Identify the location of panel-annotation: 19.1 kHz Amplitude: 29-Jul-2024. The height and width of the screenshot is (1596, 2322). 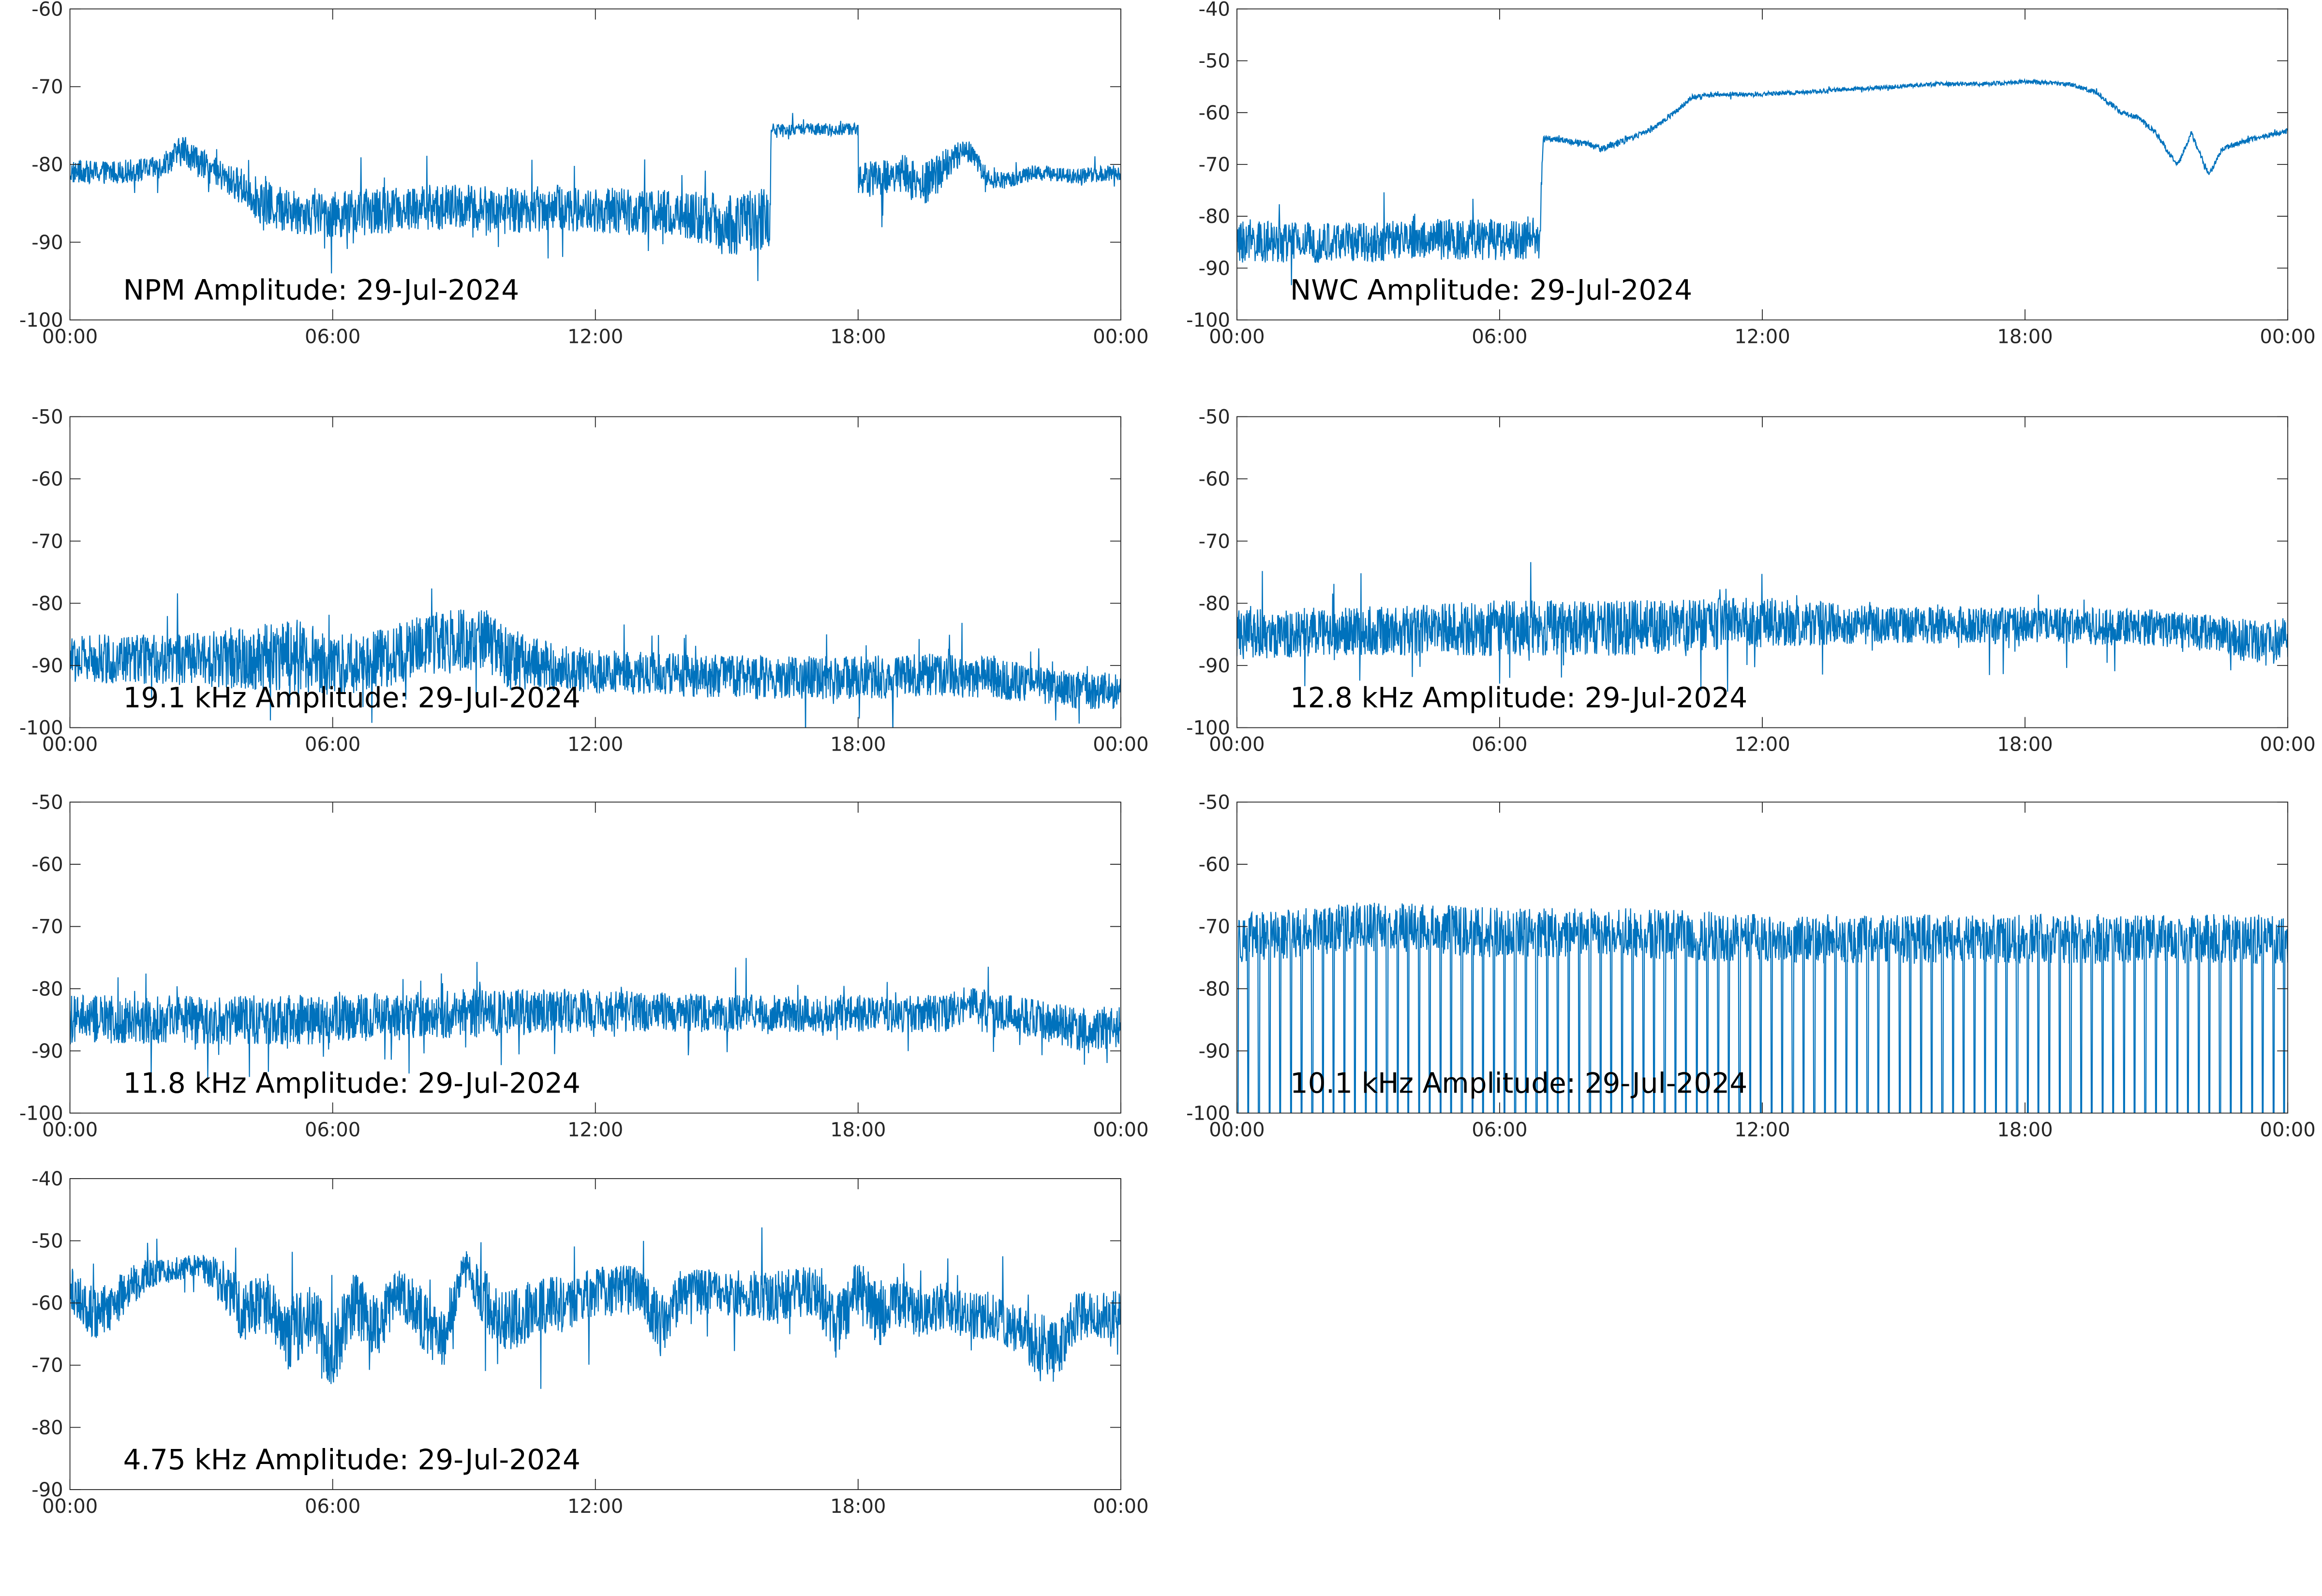
(351, 697).